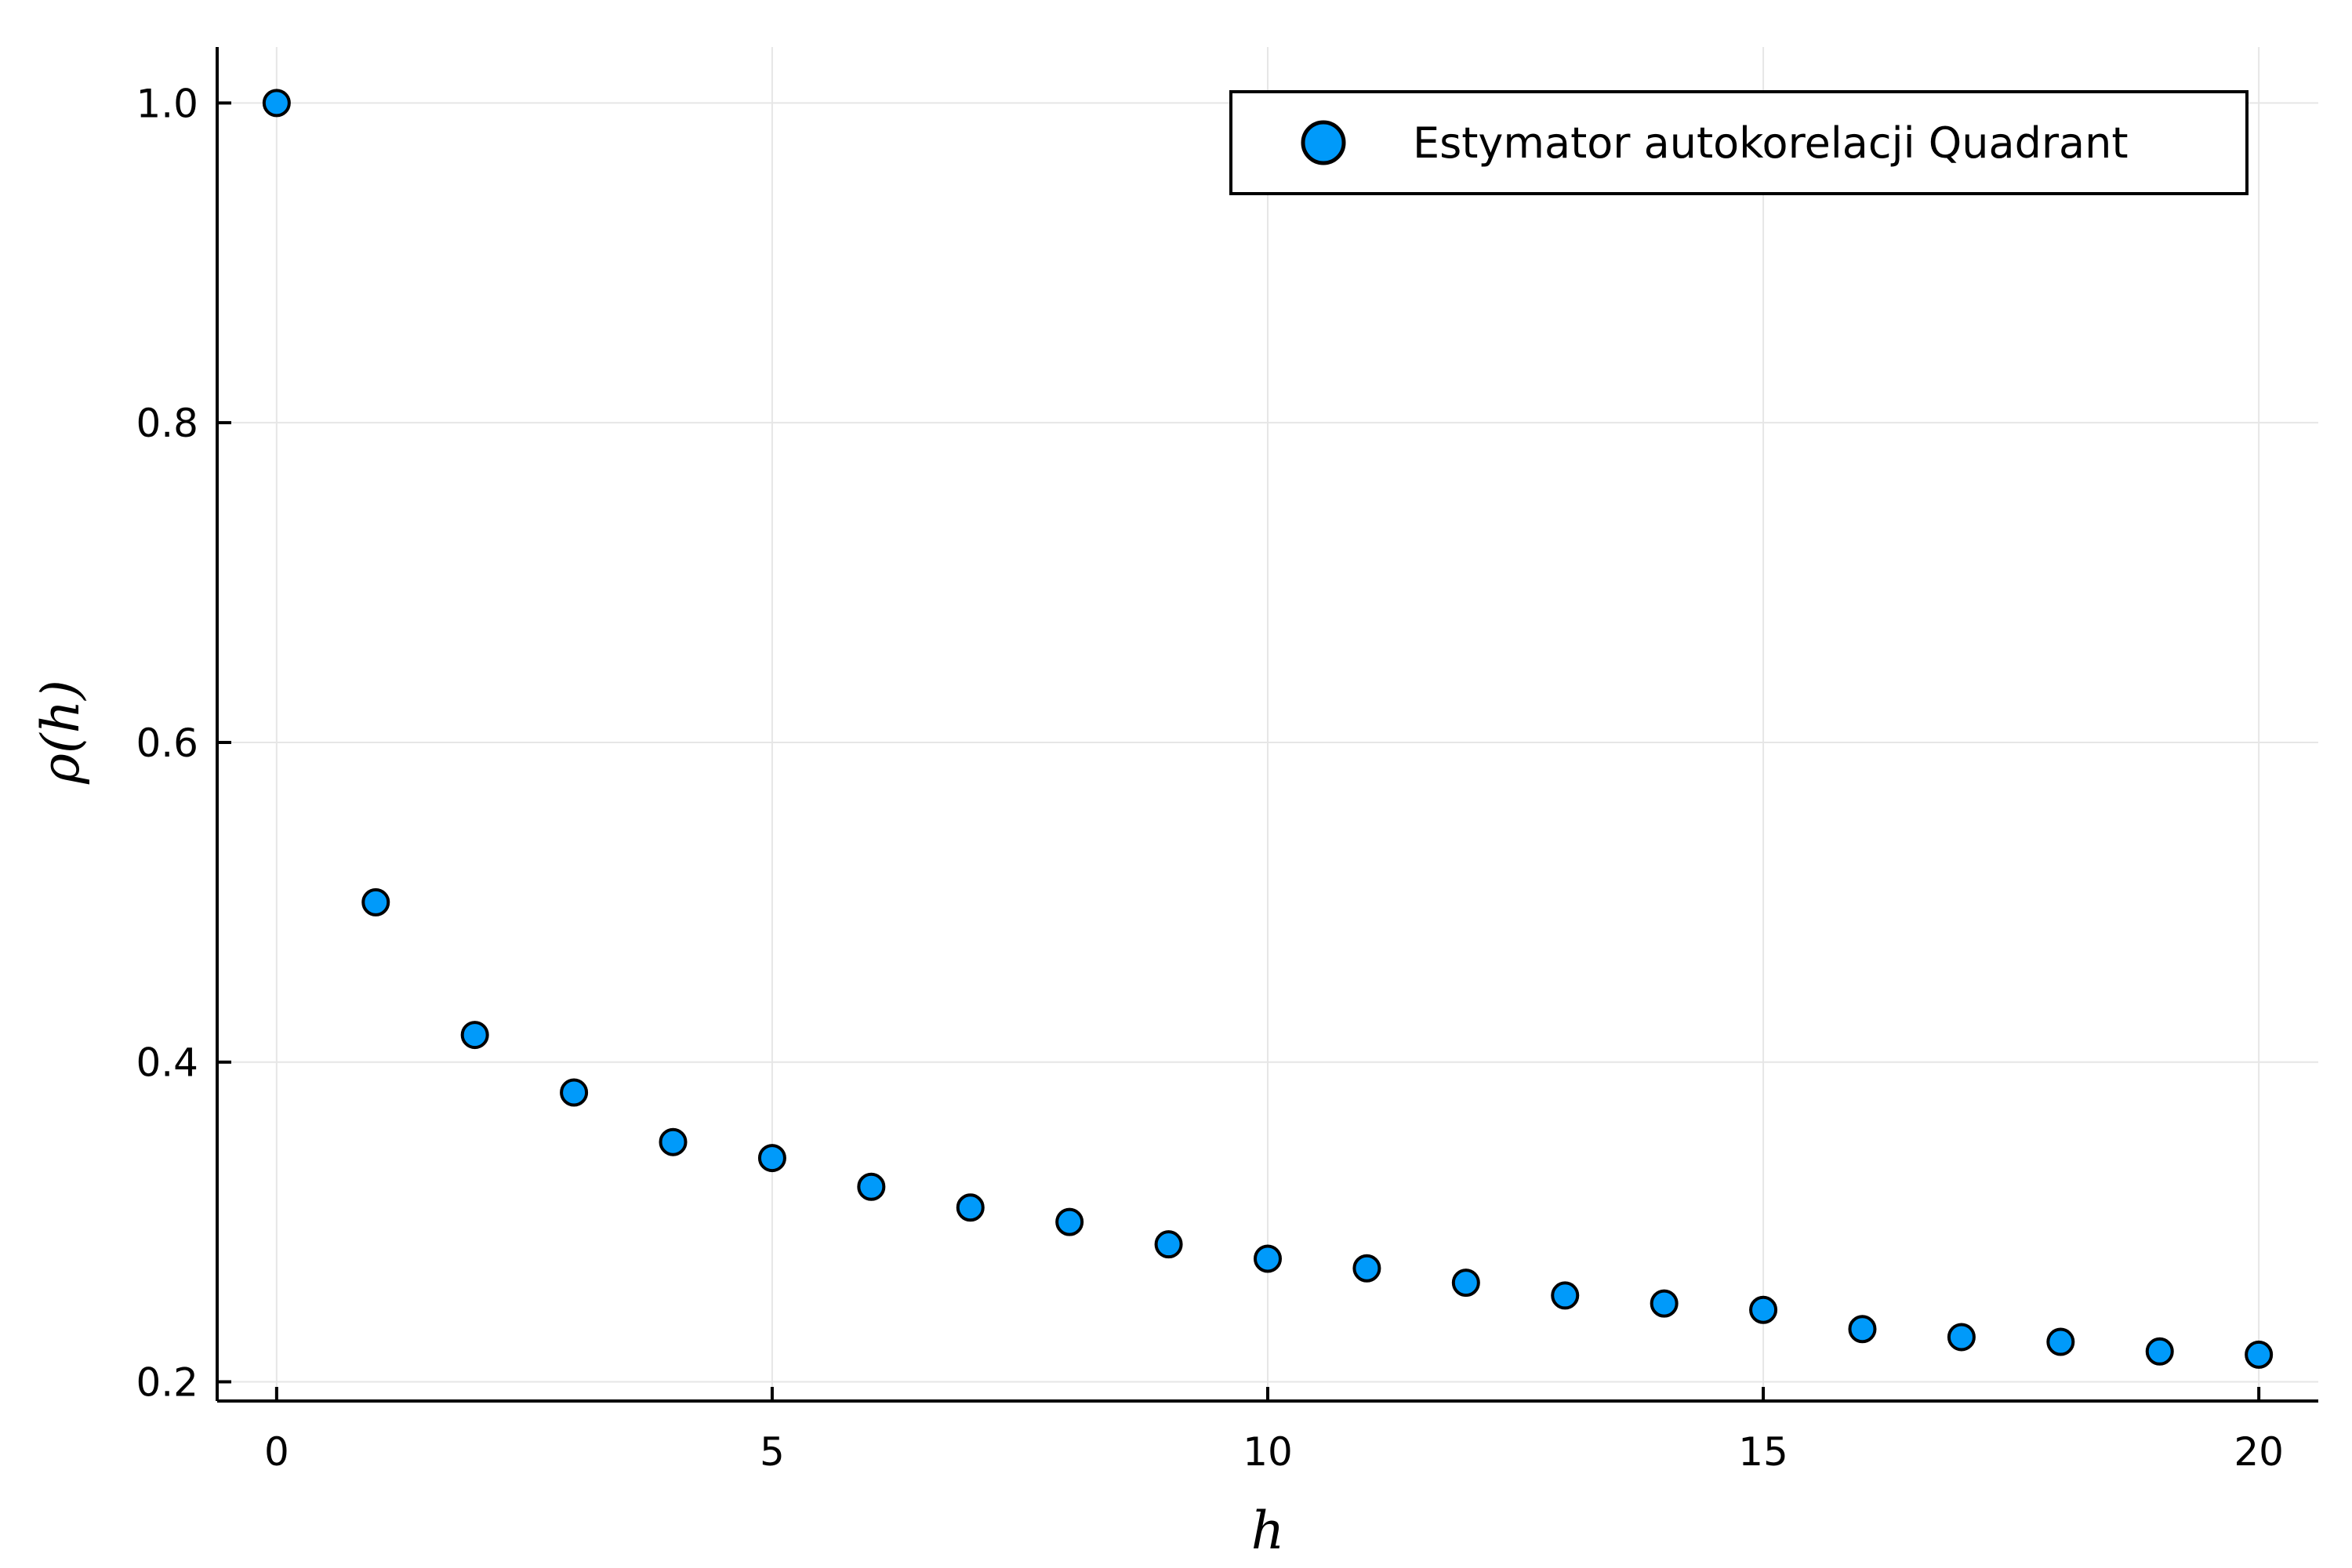  Describe the element at coordinates (1763, 1452) in the screenshot. I see `x-tick-label: 15` at that location.